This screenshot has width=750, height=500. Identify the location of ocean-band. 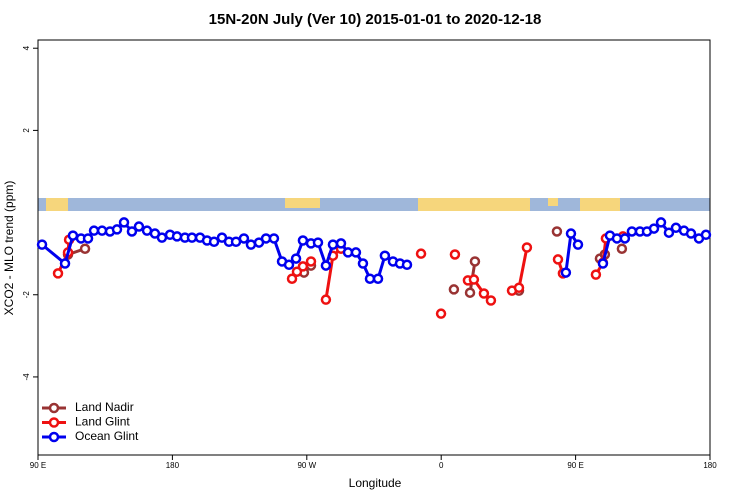
(374, 204).